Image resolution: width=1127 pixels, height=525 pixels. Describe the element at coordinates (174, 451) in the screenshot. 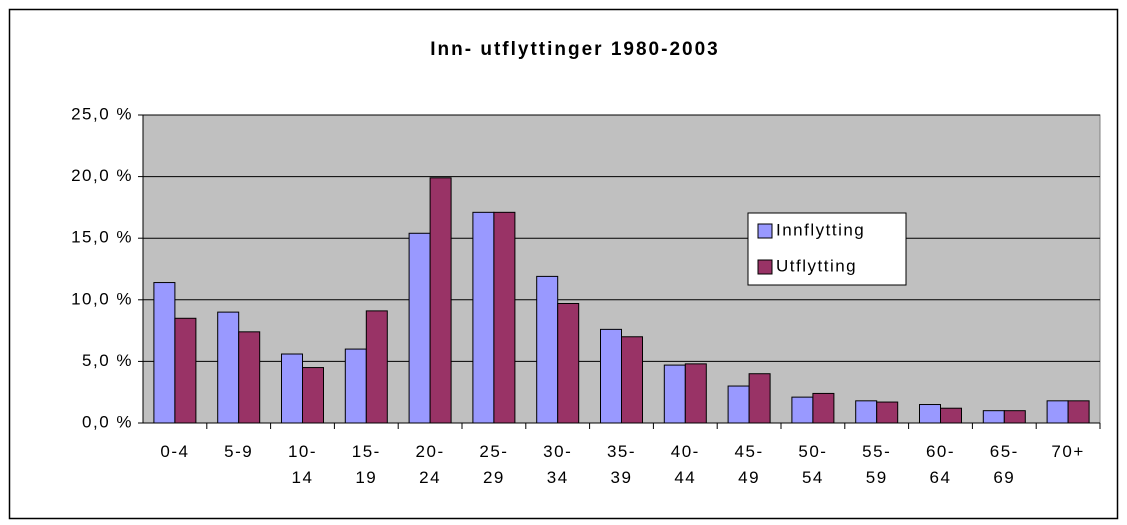

I see `x-tick-label: 0-4` at that location.